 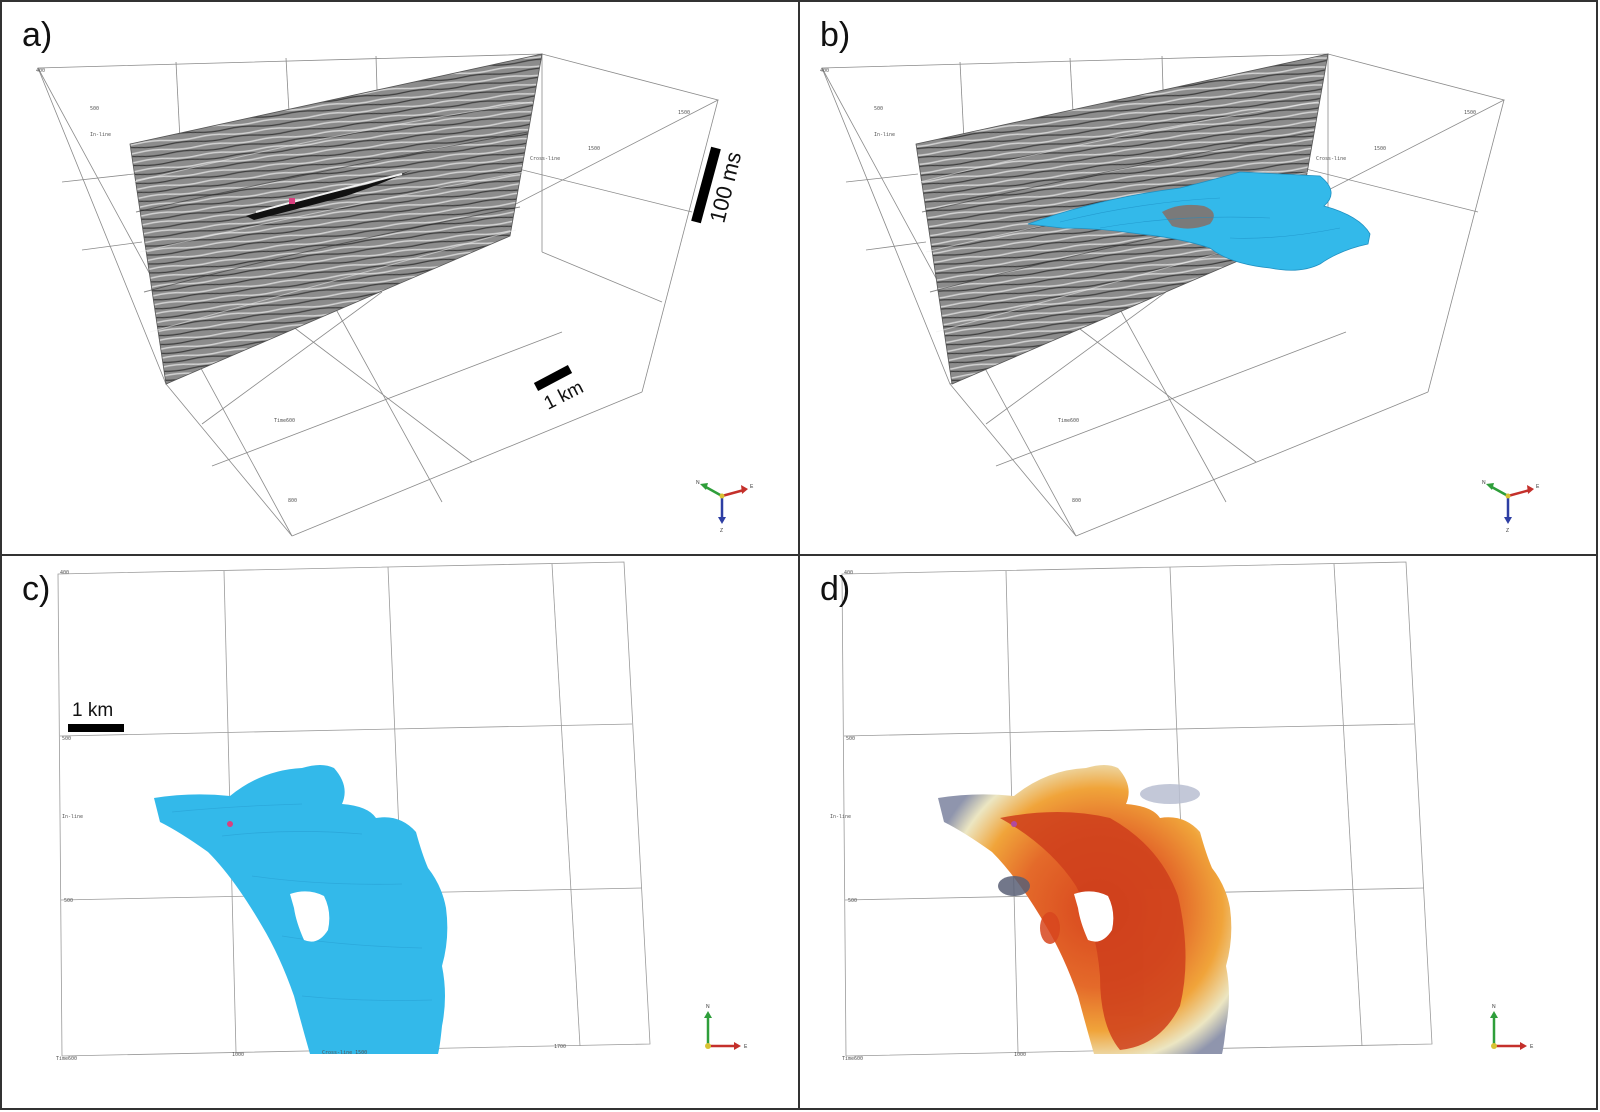 What do you see at coordinates (553, 378) in the screenshot?
I see `distance-scale-bar` at bounding box center [553, 378].